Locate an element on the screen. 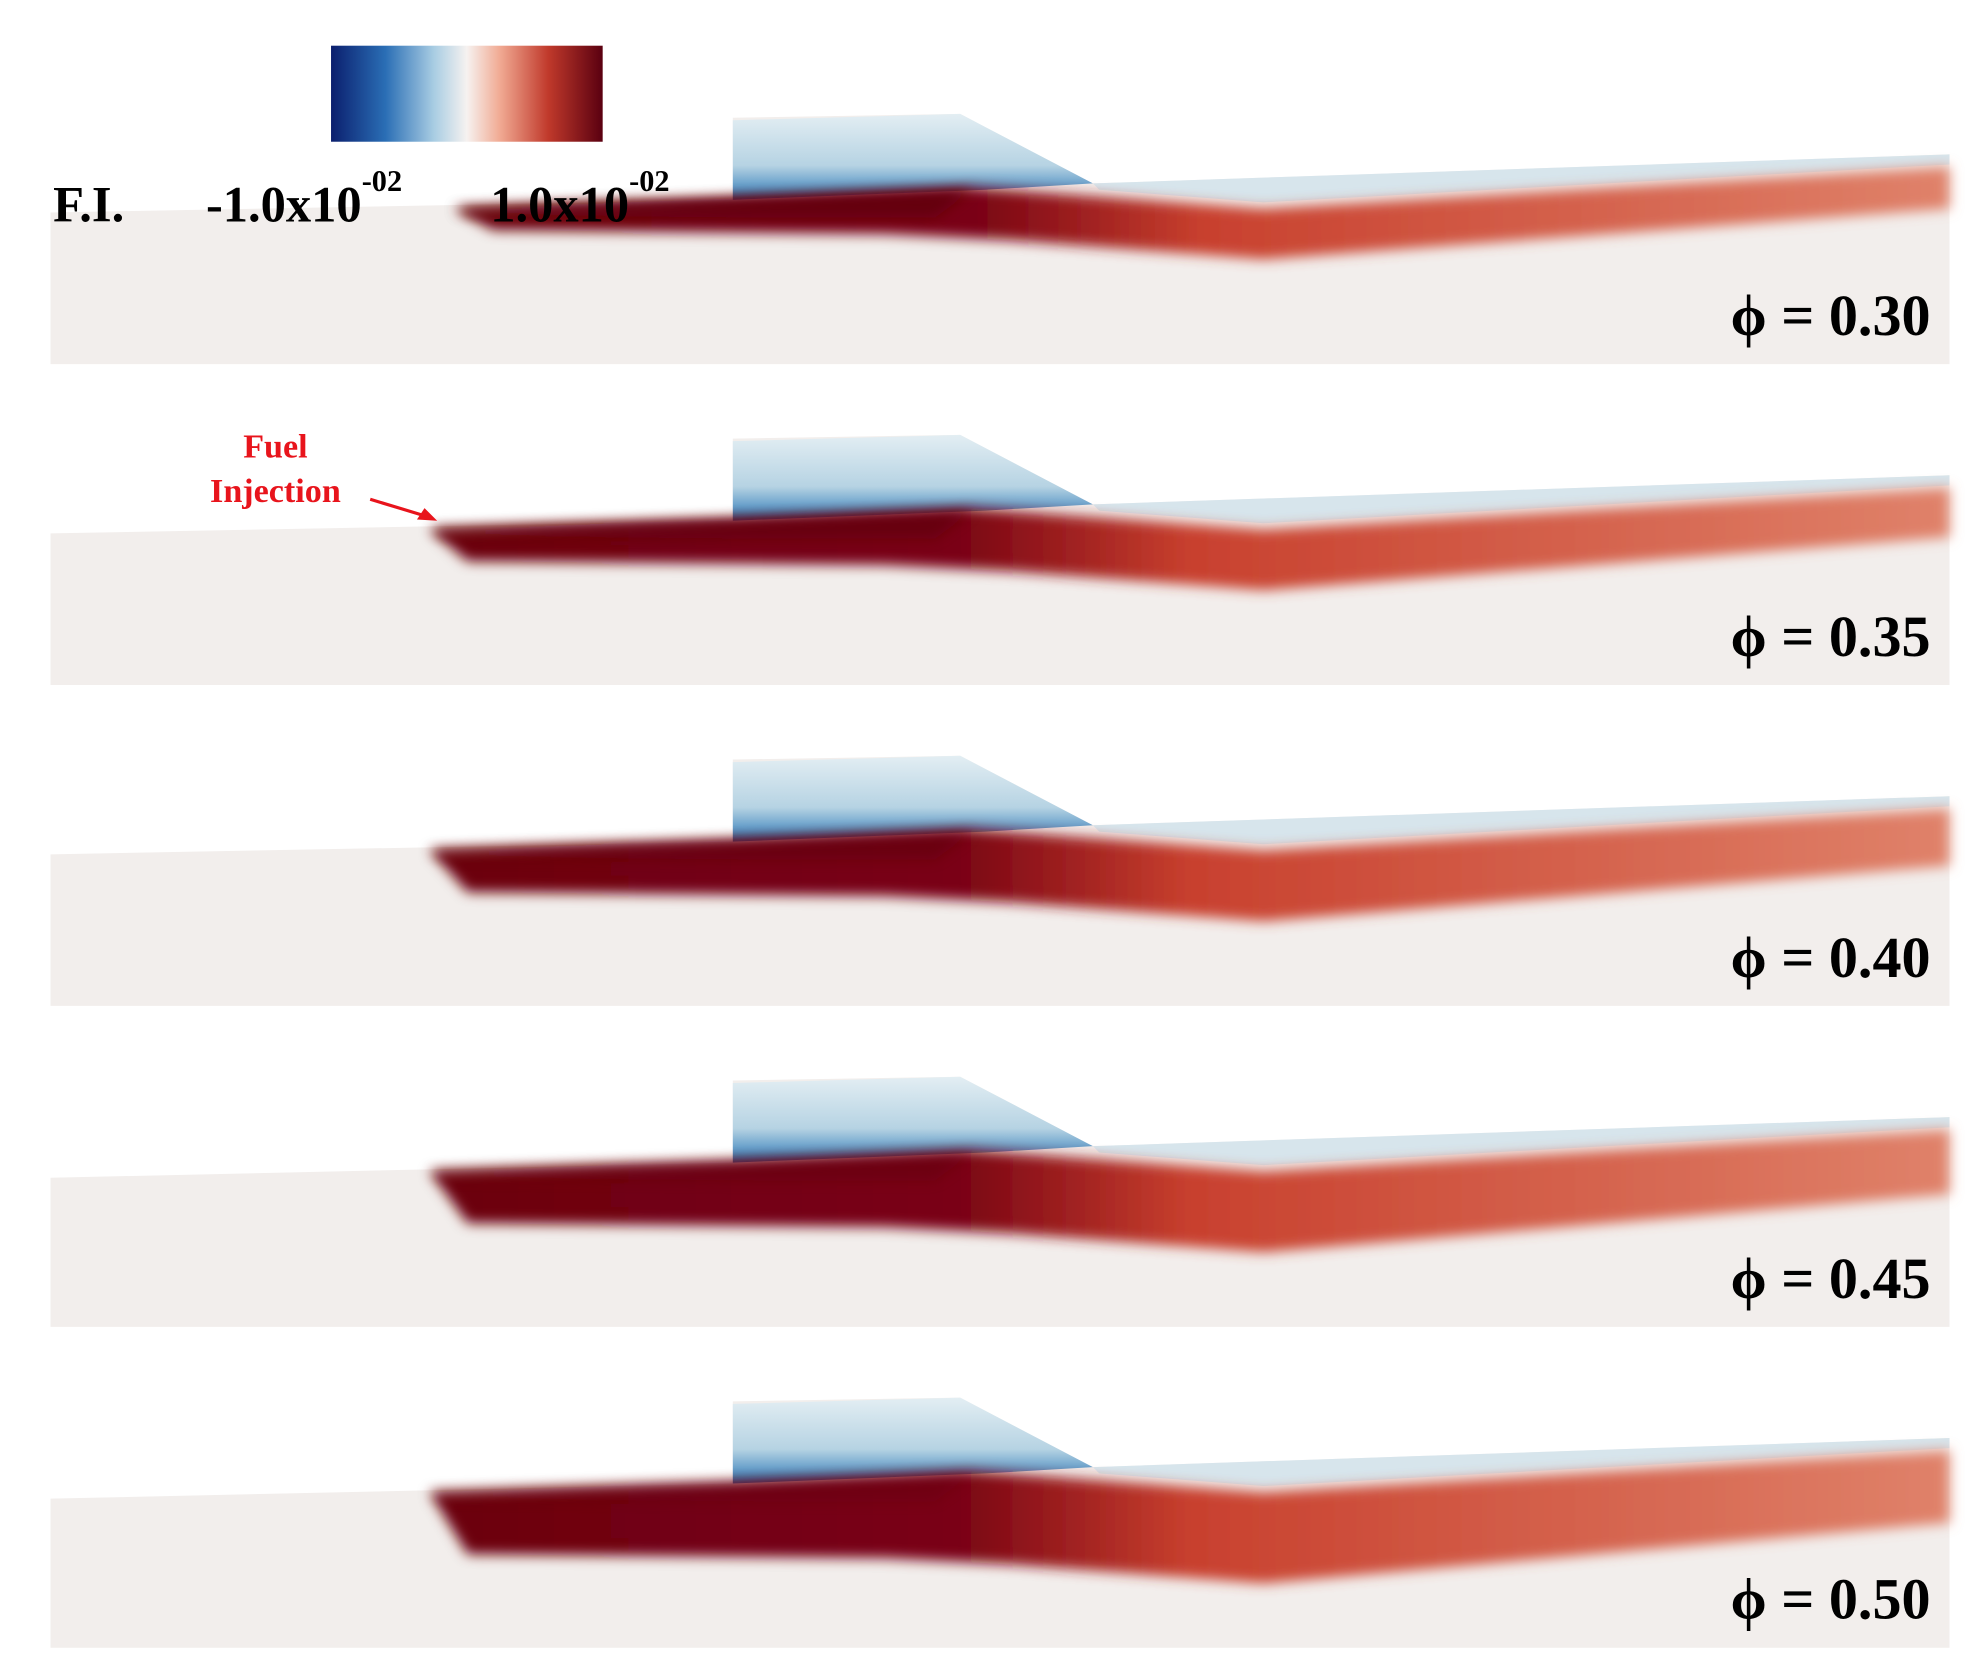  colorbar-min-exponent: -02 is located at coordinates (382, 181).